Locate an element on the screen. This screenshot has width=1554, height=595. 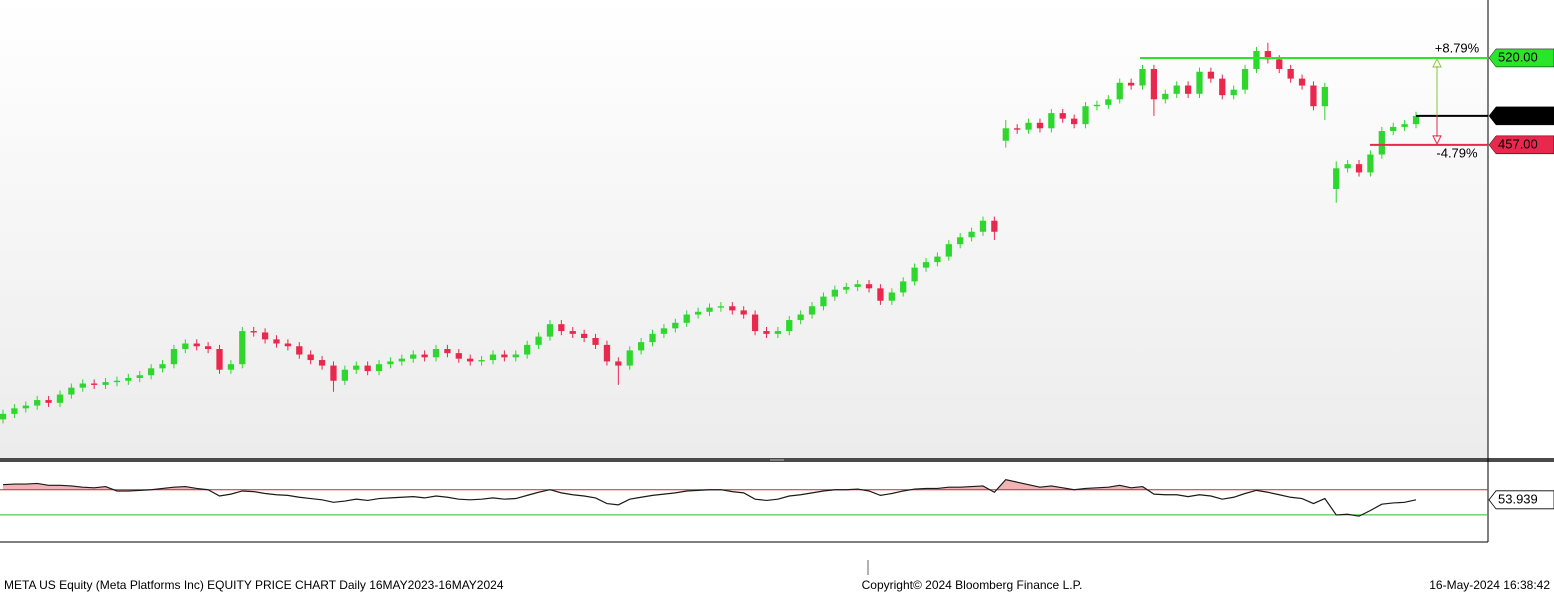
level-tag-label: 478.00 is located at coordinates (1518, 114).